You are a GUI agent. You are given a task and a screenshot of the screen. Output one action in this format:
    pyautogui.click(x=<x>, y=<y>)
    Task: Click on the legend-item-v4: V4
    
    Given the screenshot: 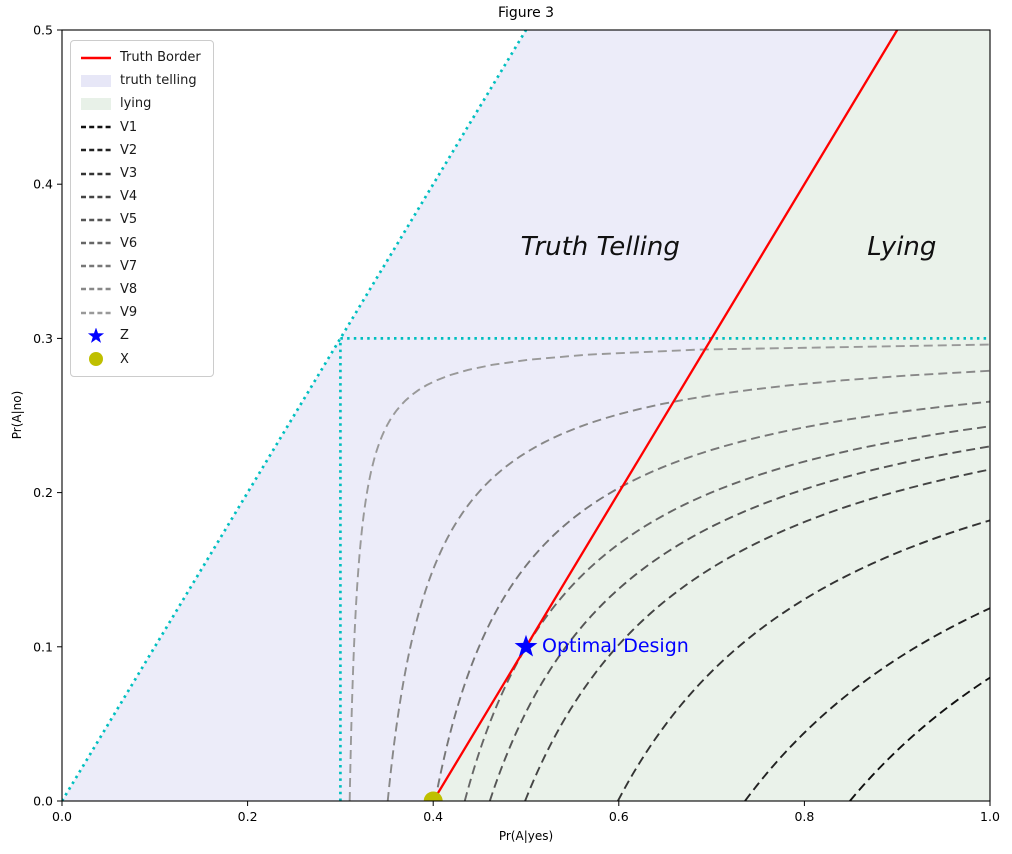 What is the action you would take?
    pyautogui.click(x=140, y=196)
    